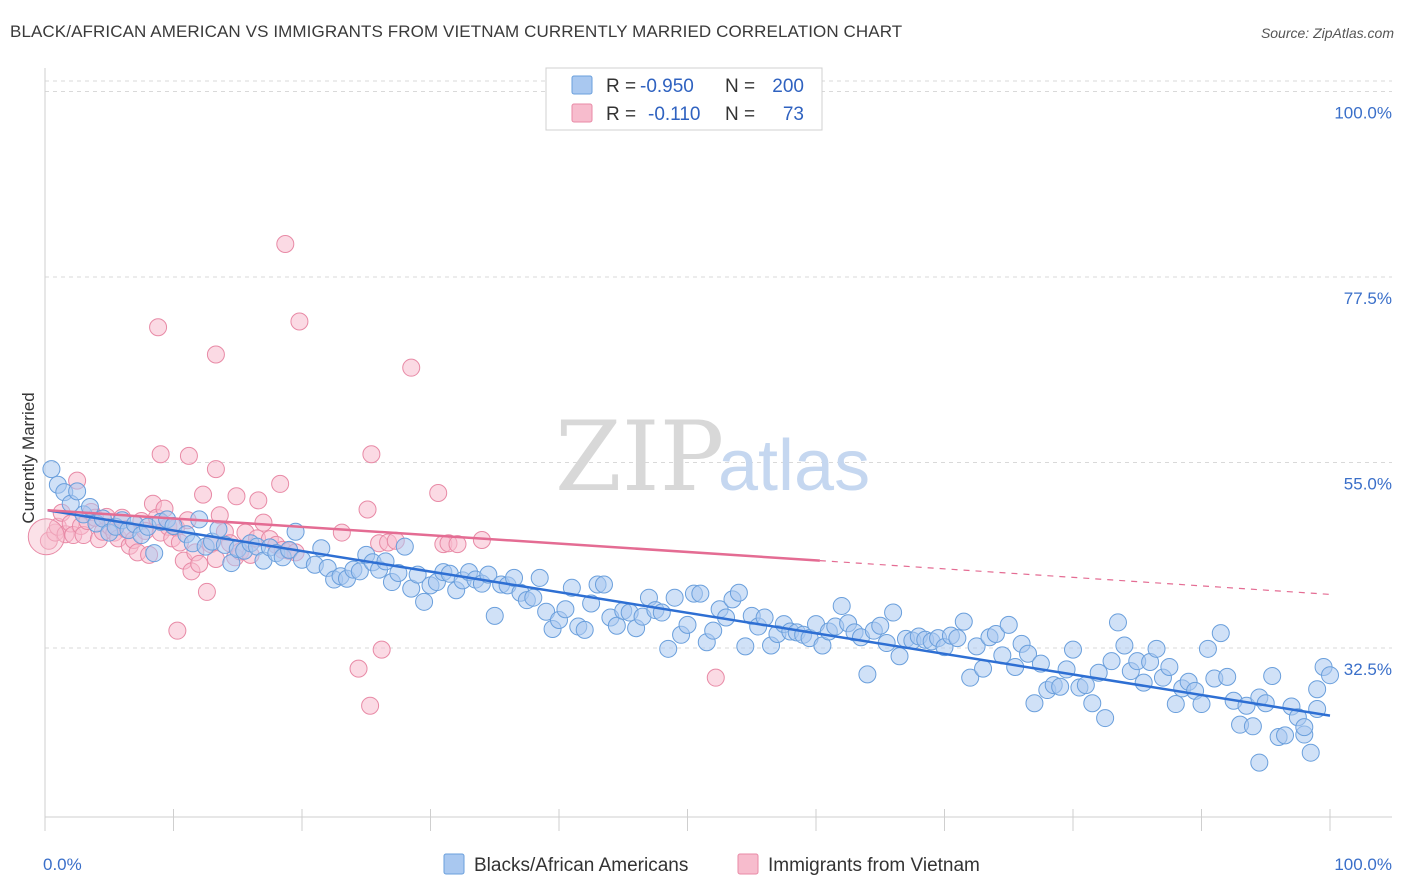 The image size is (1406, 892). I want to click on watermark-zip: ZIP, so click(639, 457).